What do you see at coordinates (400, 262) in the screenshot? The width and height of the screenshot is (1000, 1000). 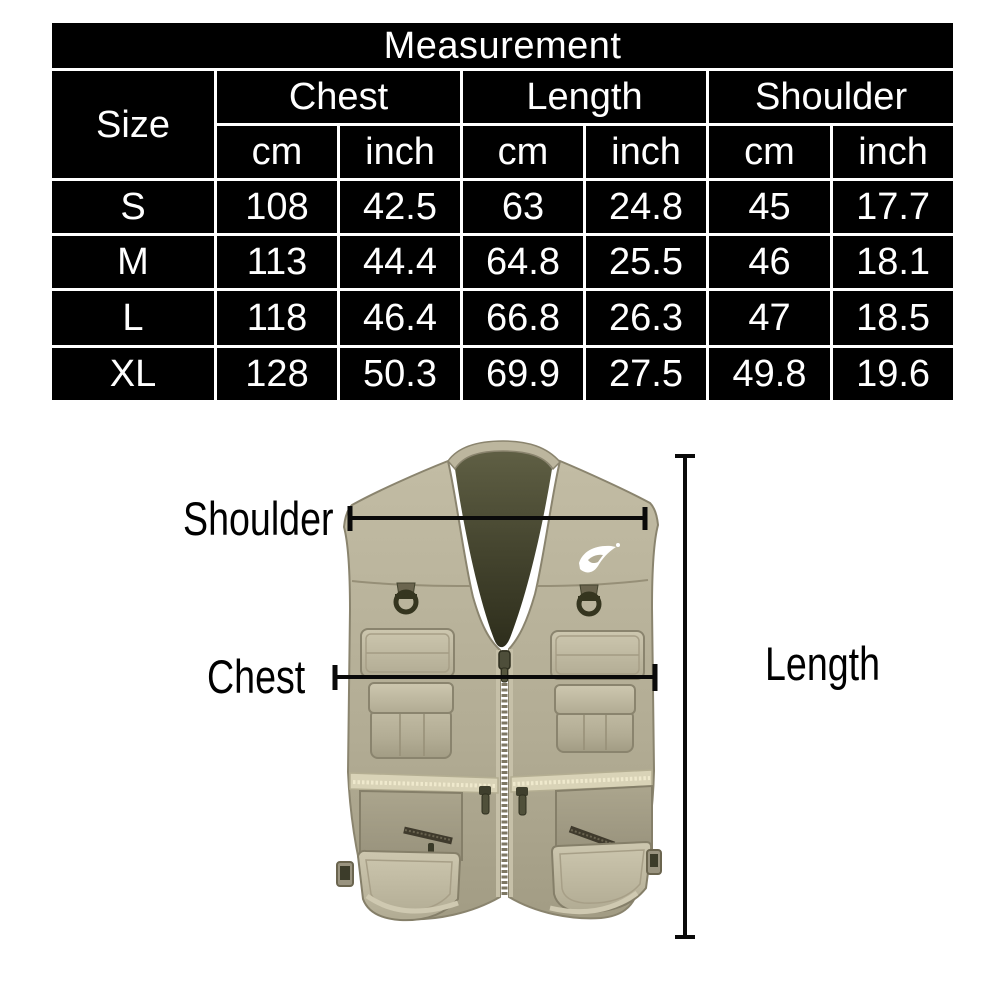 I see `cell-value: 44.4` at bounding box center [400, 262].